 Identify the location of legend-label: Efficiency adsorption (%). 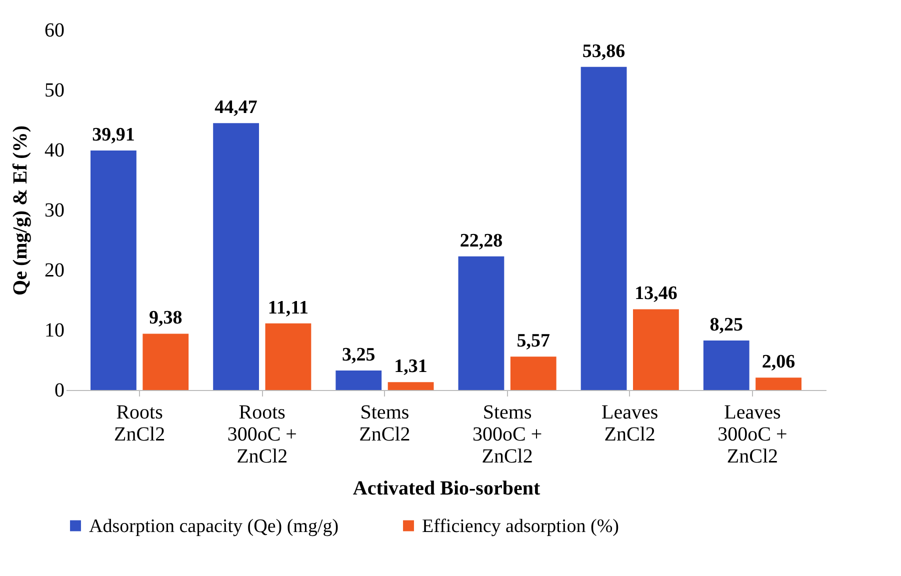
(520, 526).